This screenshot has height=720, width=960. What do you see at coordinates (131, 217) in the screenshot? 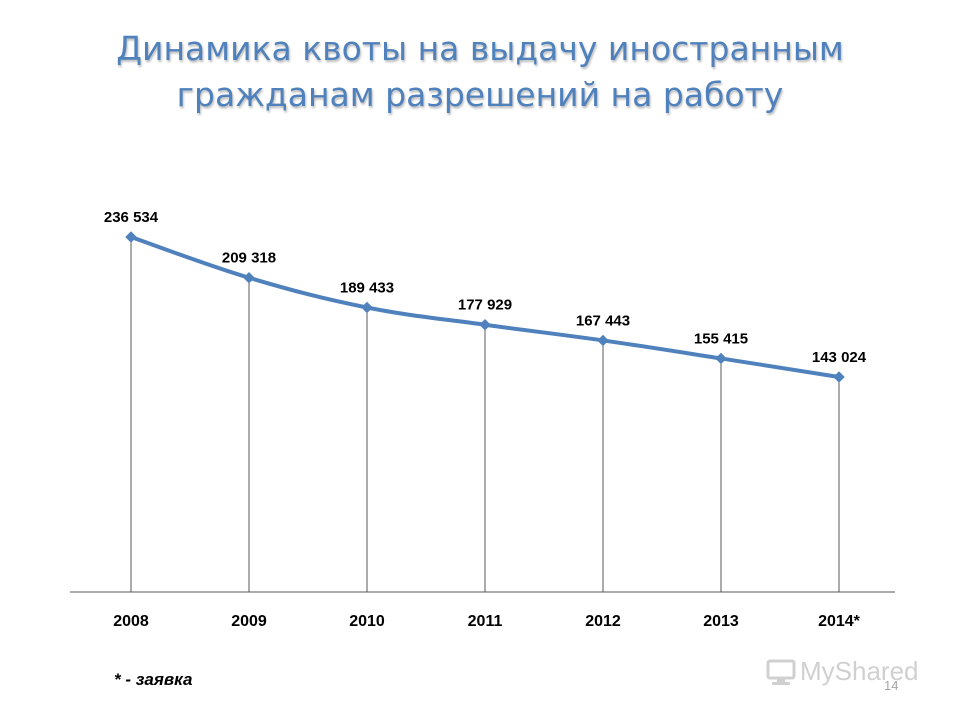
I see `data-label: 236 534` at bounding box center [131, 217].